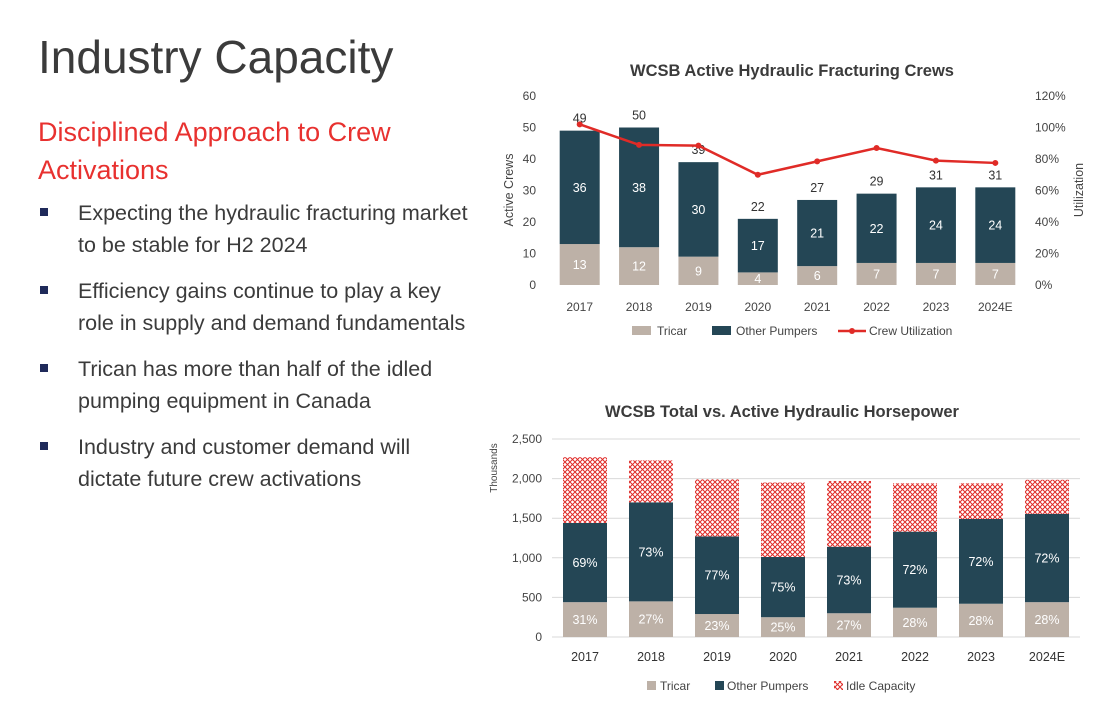 The image size is (1108, 708). I want to click on total-data-label: 29, so click(877, 182).